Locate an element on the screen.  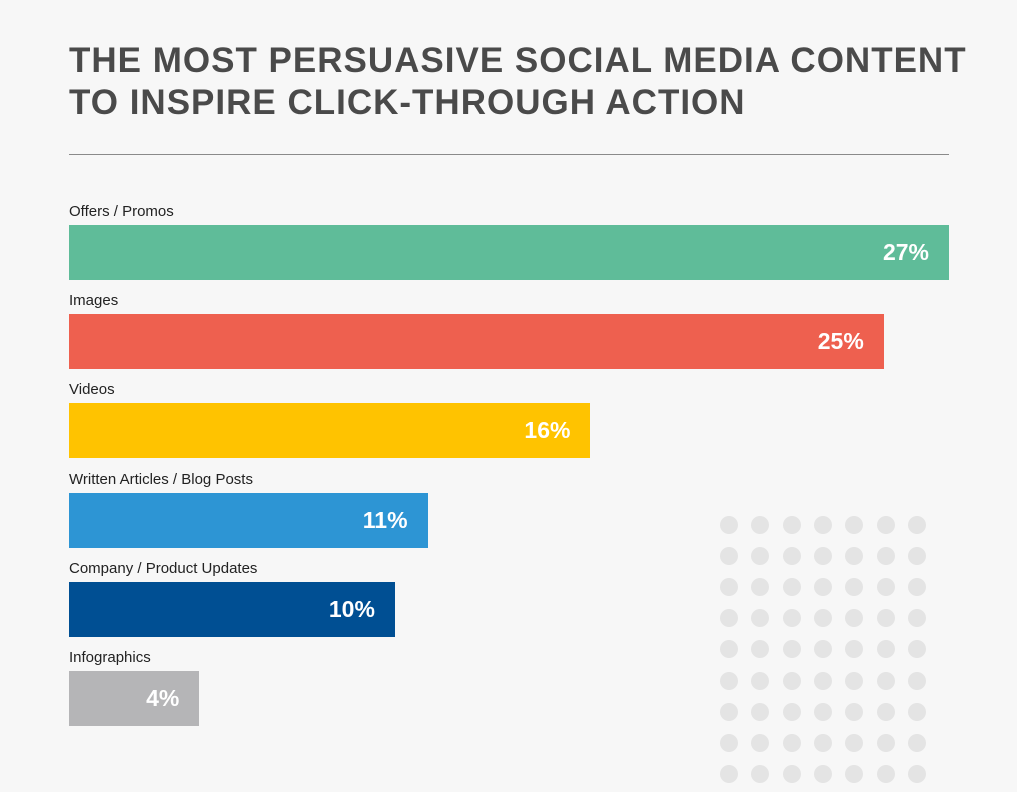
bar-value-label: 25% is located at coordinates (840, 341).